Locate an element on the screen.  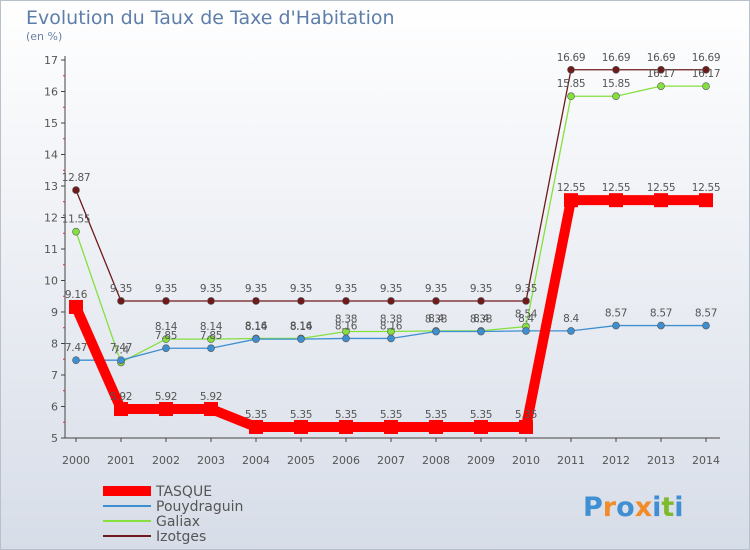
legend-item: TASQUE is located at coordinates (157, 492).